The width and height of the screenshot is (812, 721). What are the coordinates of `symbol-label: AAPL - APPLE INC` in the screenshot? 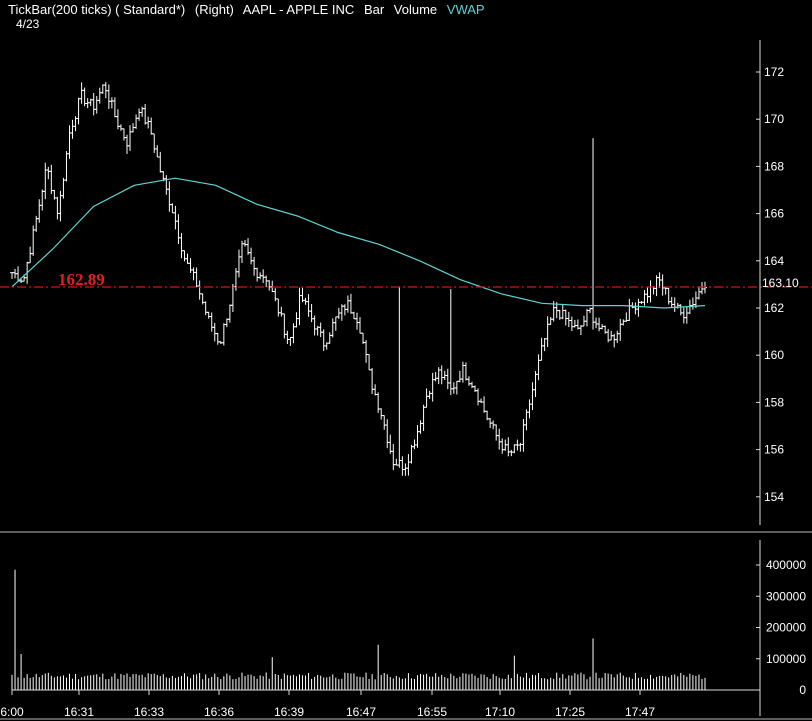 It's located at (298, 9).